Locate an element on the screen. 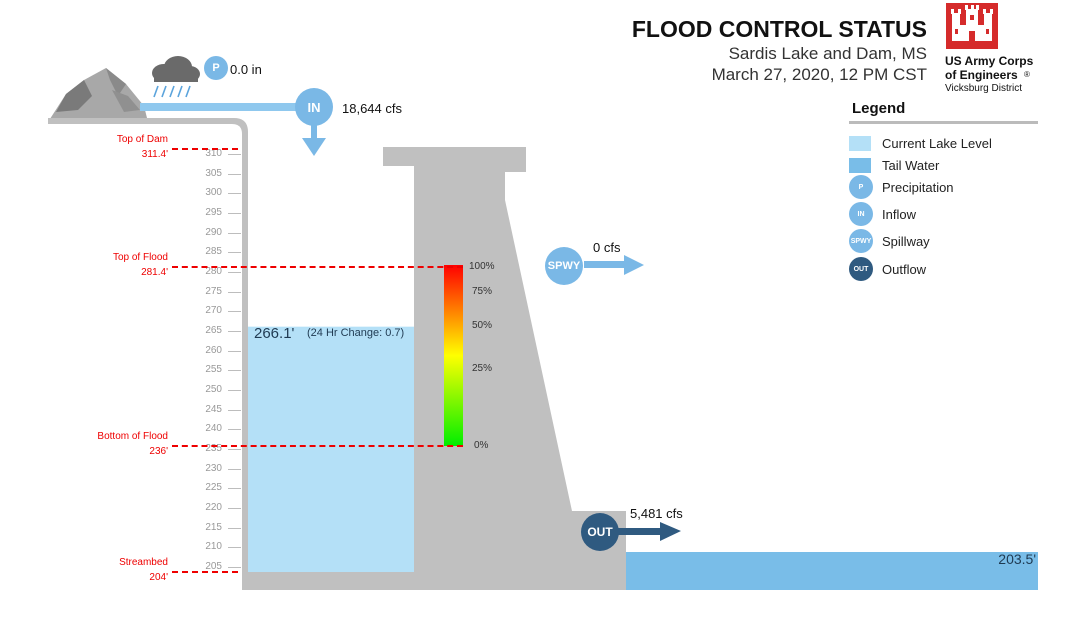 The width and height of the screenshot is (1088, 640). gauge-label-0: 0% is located at coordinates (481, 445).